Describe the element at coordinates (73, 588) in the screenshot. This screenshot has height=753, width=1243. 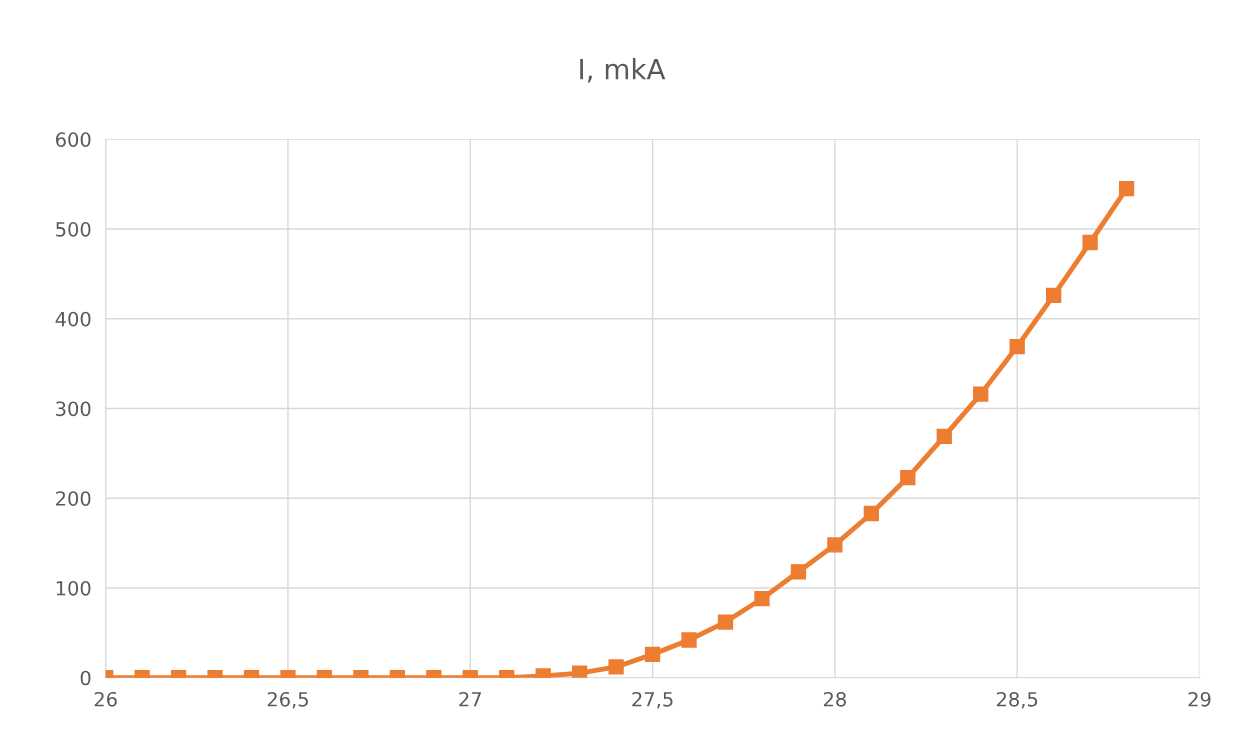
I see `y-tick-label: 100` at that location.